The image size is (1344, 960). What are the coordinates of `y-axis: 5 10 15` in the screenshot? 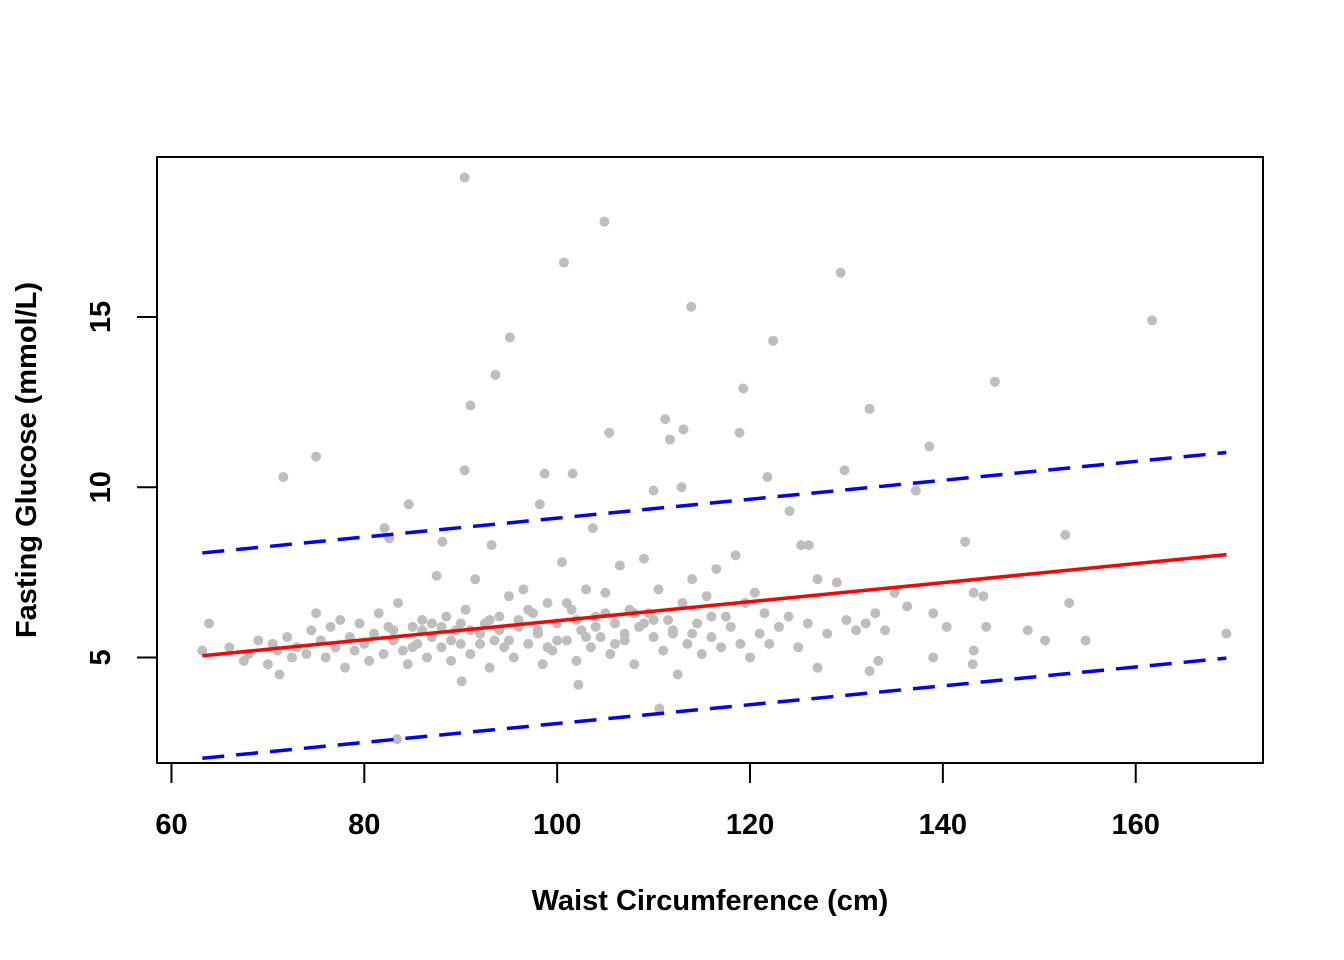 It's located at (121, 483).